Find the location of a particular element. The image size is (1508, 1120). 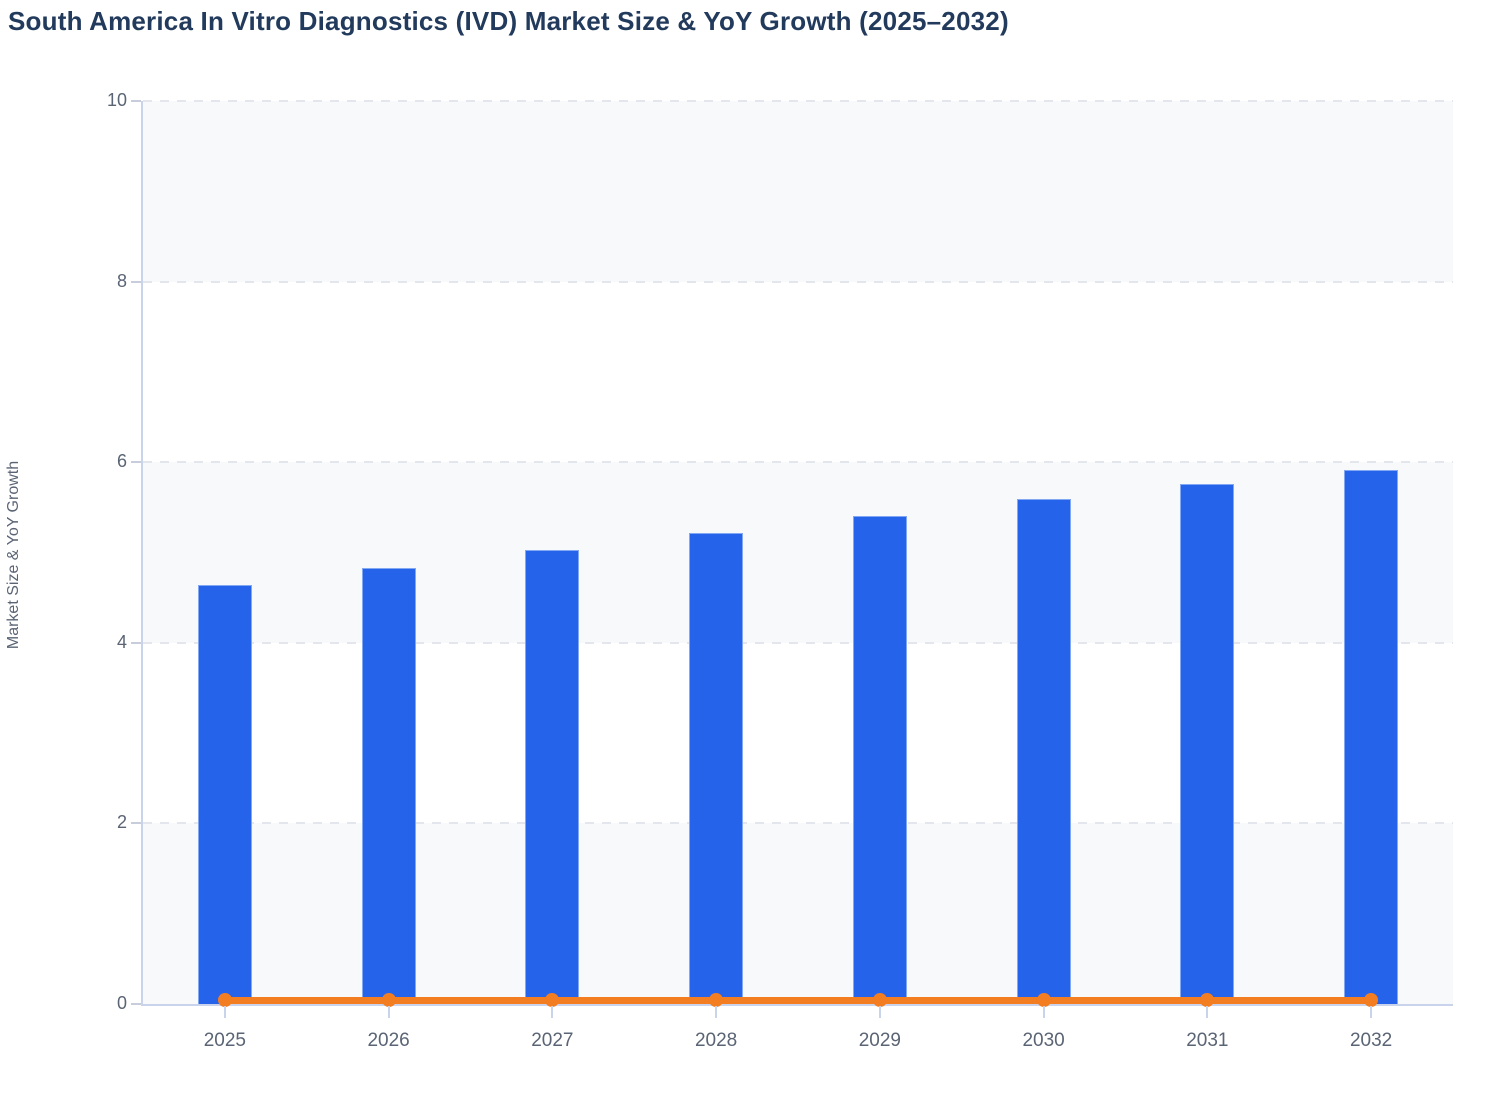

yoy-marker-2028 is located at coordinates (716, 1000).